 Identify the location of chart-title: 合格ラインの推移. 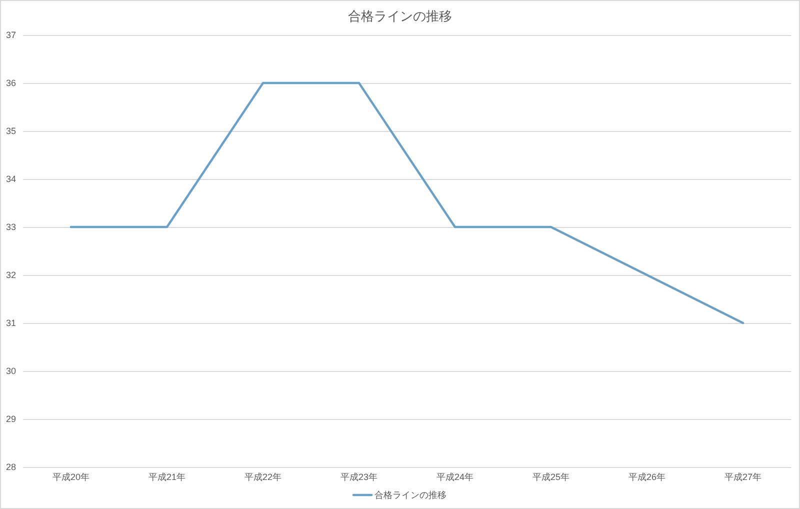
(400, 16).